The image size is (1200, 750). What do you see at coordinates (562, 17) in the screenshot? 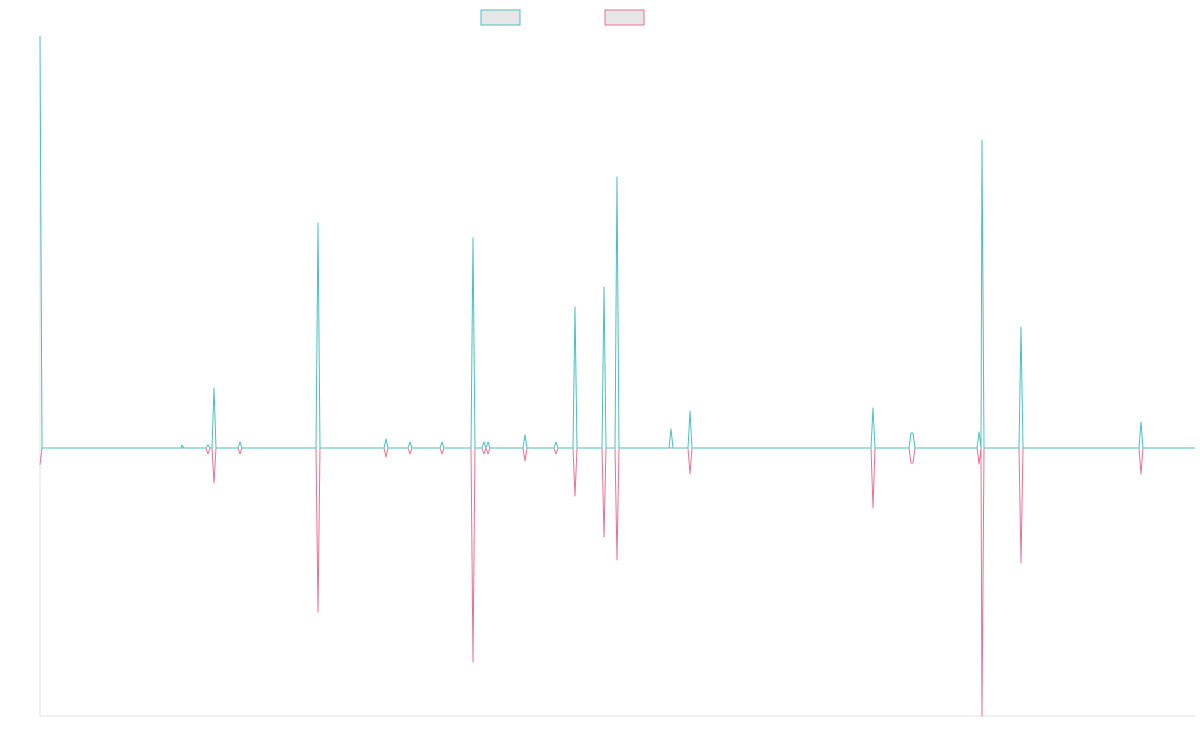
I see `legend` at bounding box center [562, 17].